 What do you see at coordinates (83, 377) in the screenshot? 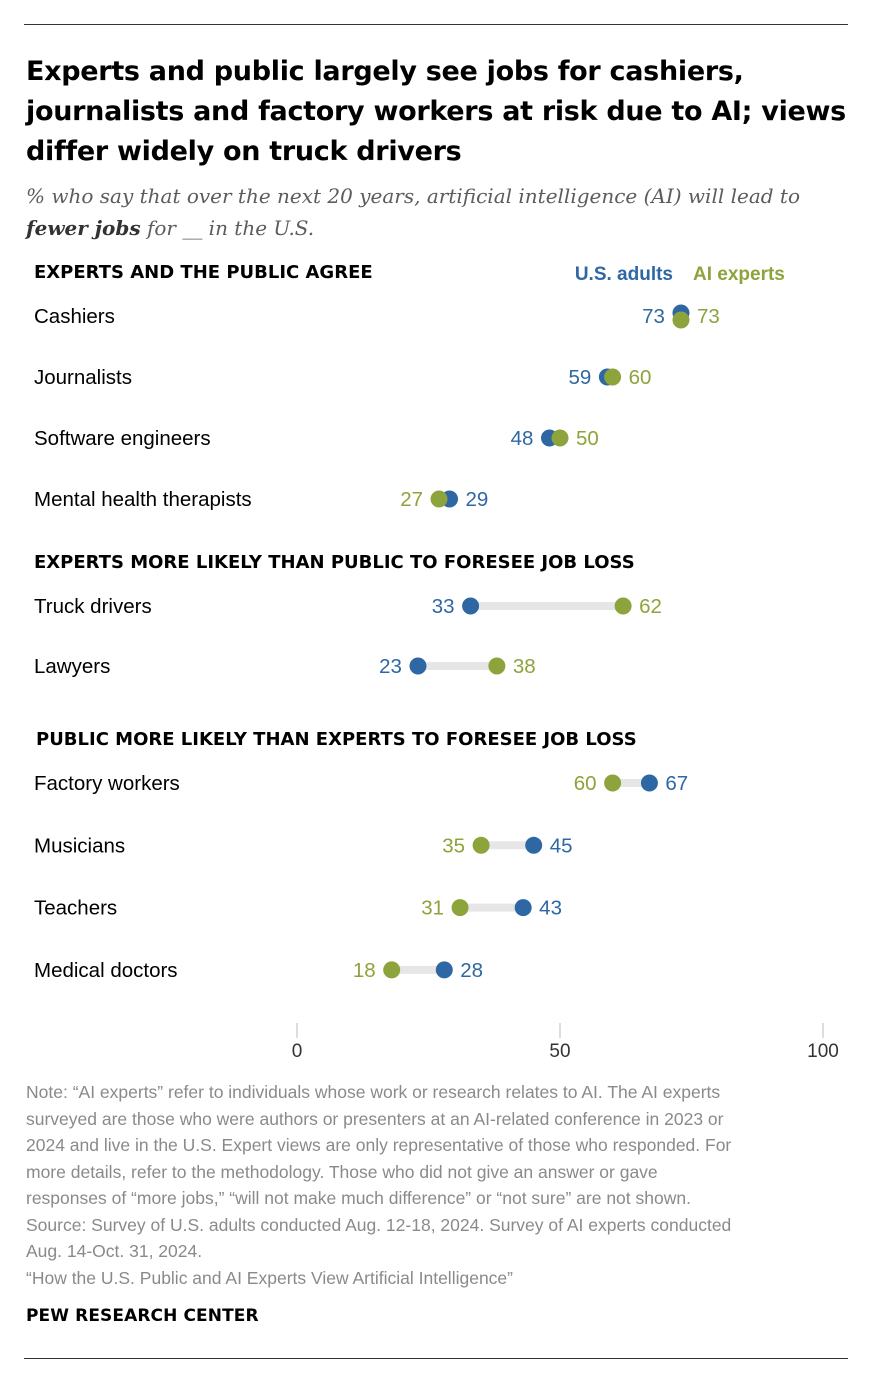
I see `row-label: Journalists` at bounding box center [83, 377].